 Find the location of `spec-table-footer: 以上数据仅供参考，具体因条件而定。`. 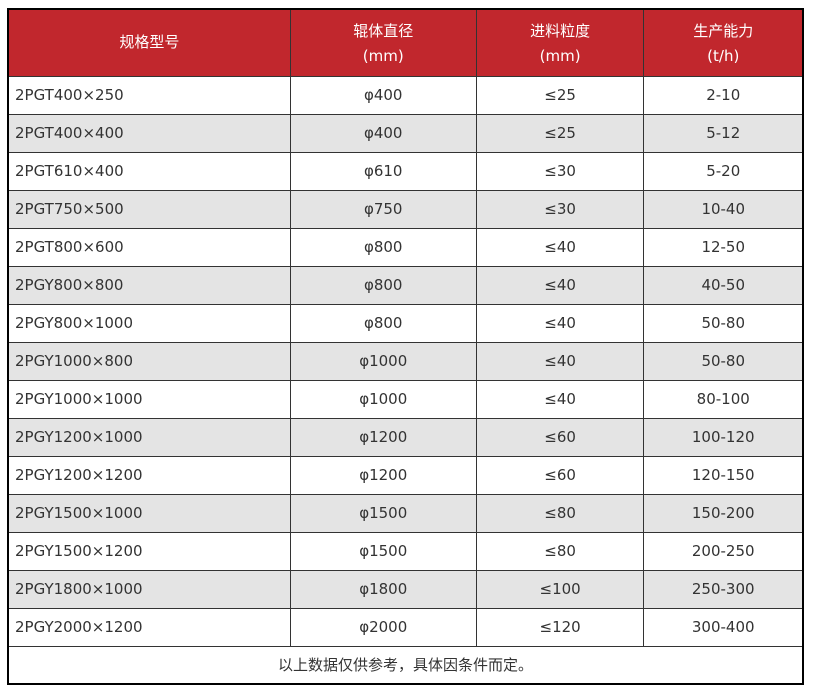

spec-table-footer: 以上数据仅供参考，具体因条件而定。 is located at coordinates (405, 665).